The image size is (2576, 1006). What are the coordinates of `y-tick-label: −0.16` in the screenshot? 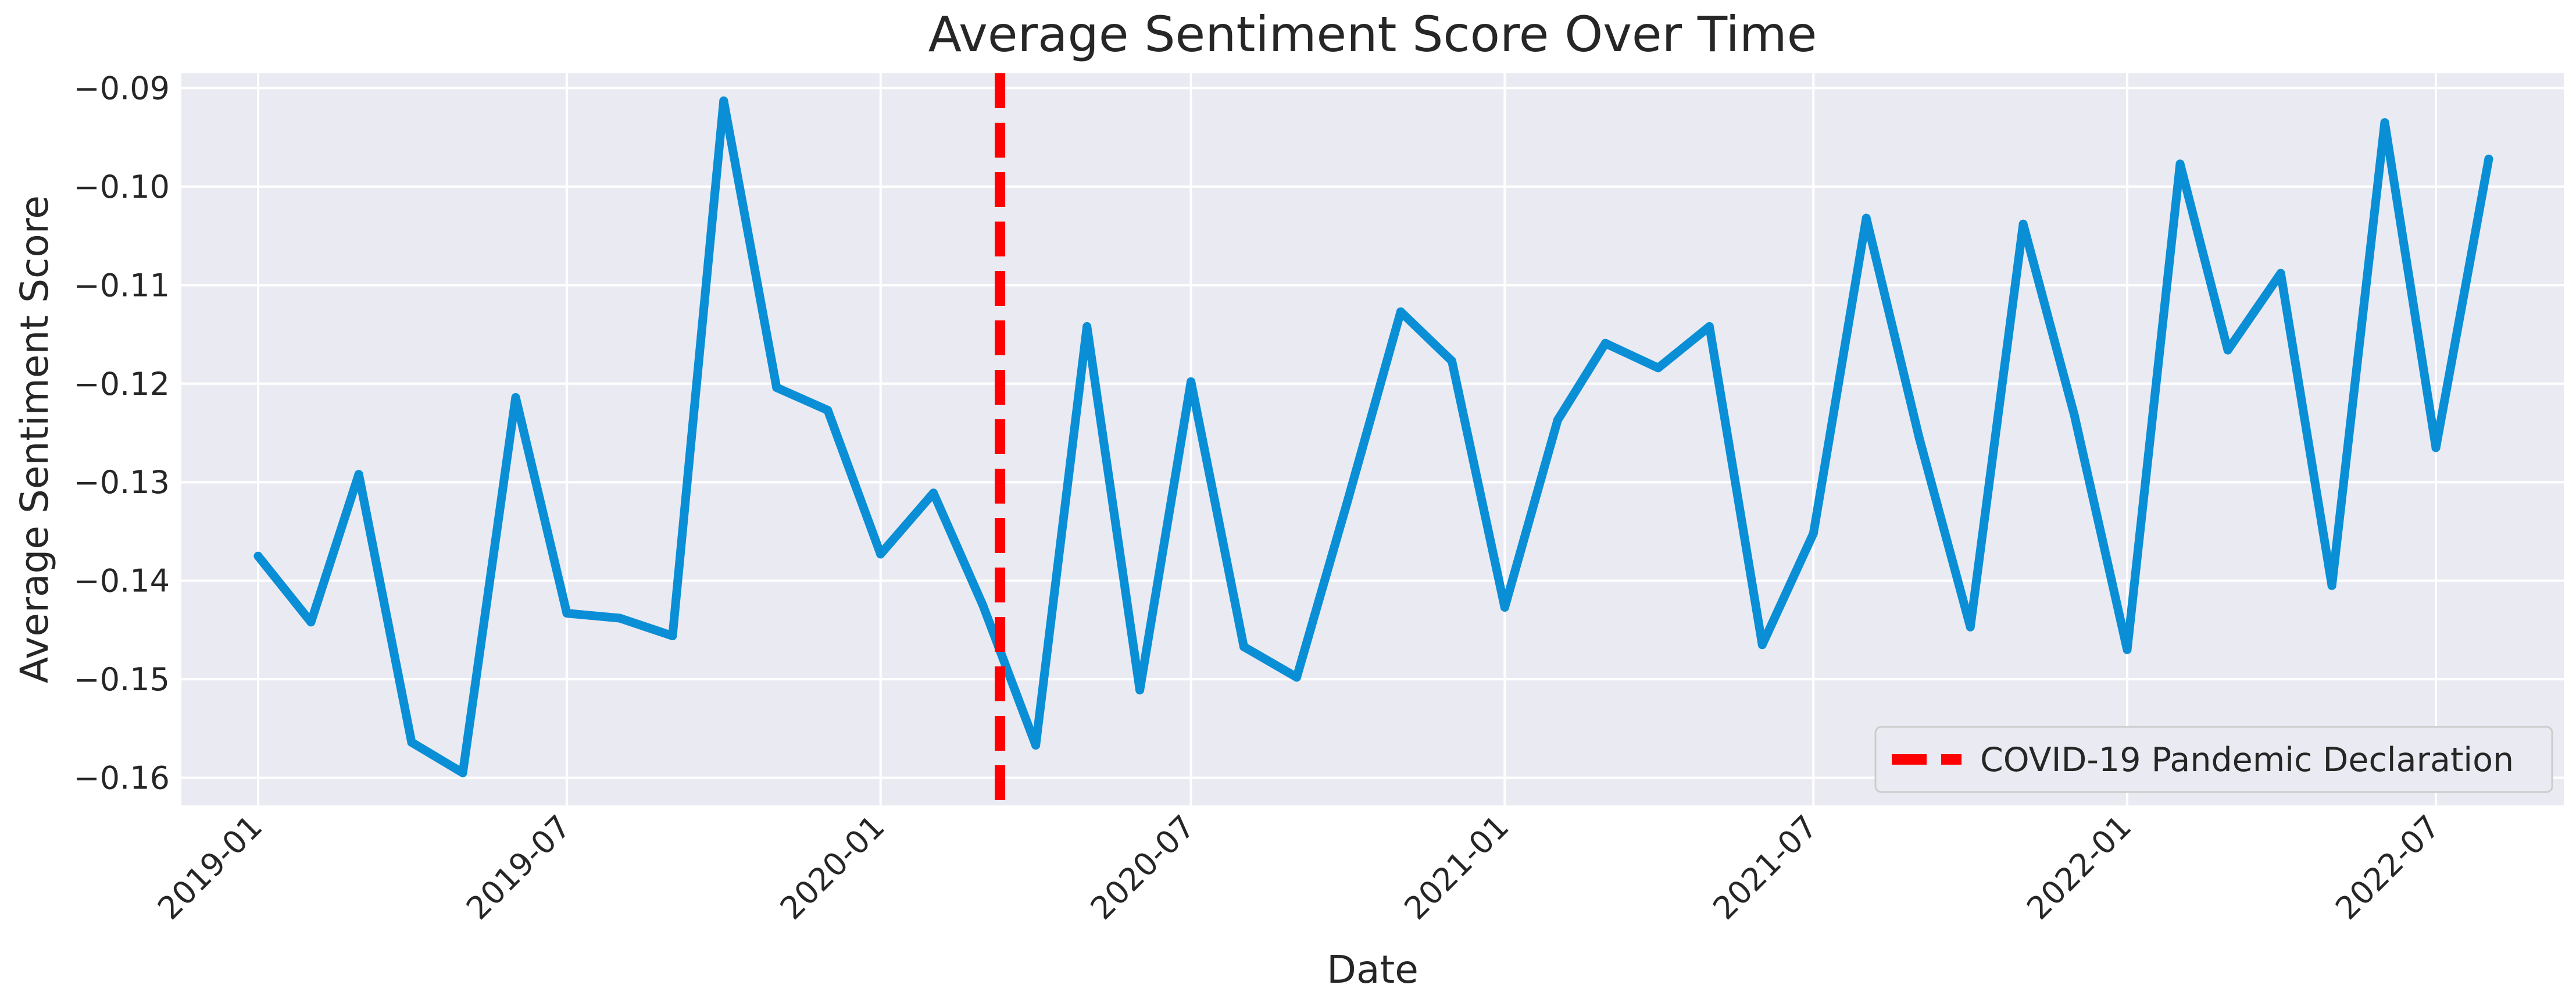 It's located at (122, 778).